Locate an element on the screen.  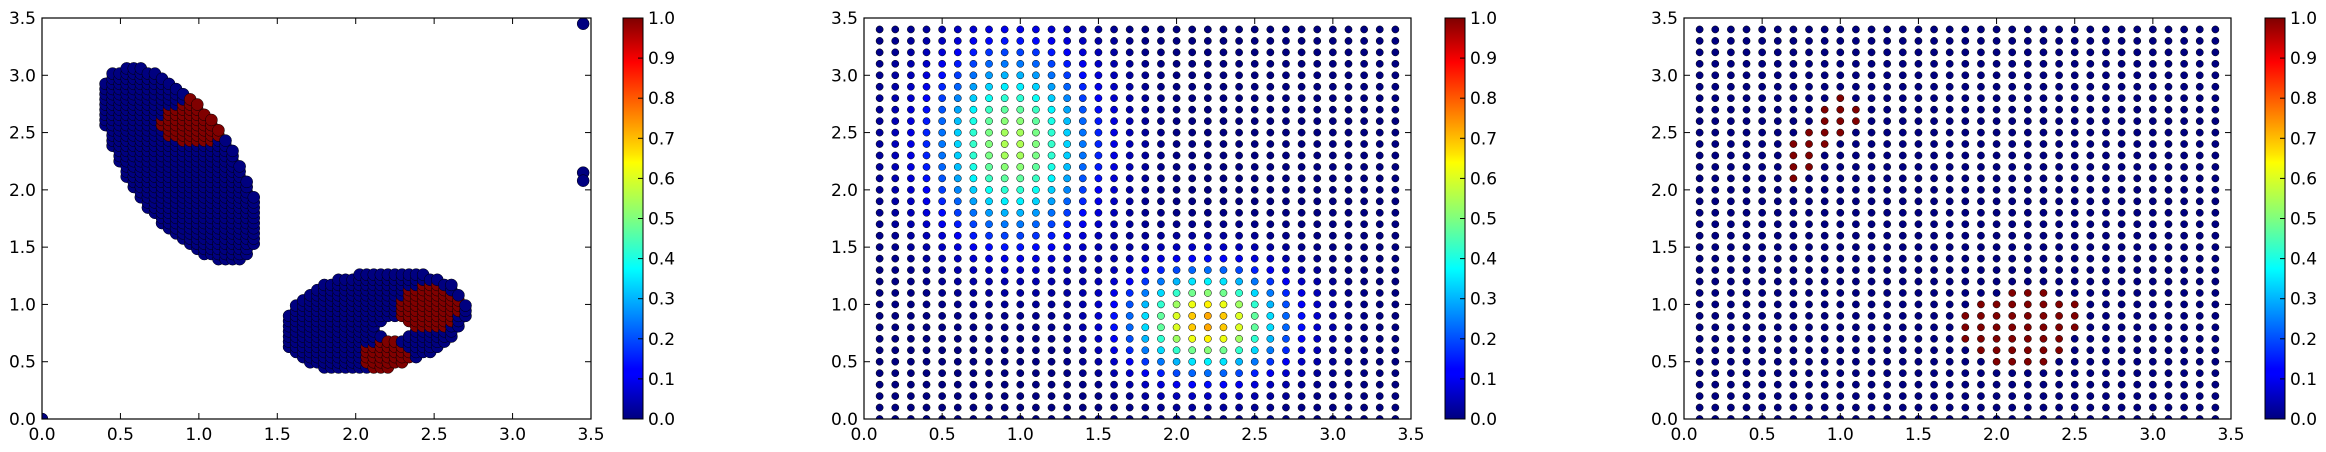
colorbar-tick-label: 0.8 is located at coordinates (1483, 99).